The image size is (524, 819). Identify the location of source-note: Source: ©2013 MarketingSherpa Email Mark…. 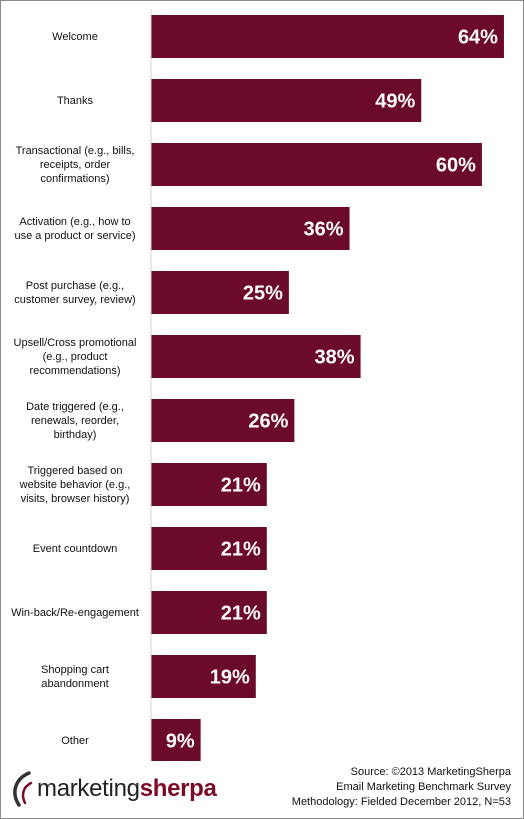
(361, 787).